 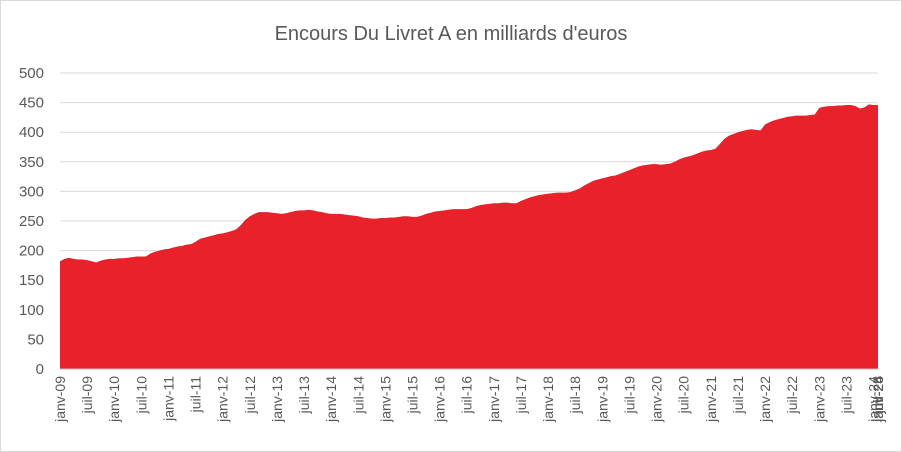 What do you see at coordinates (250, 395) in the screenshot?
I see `x-tick-label: juil-12` at bounding box center [250, 395].